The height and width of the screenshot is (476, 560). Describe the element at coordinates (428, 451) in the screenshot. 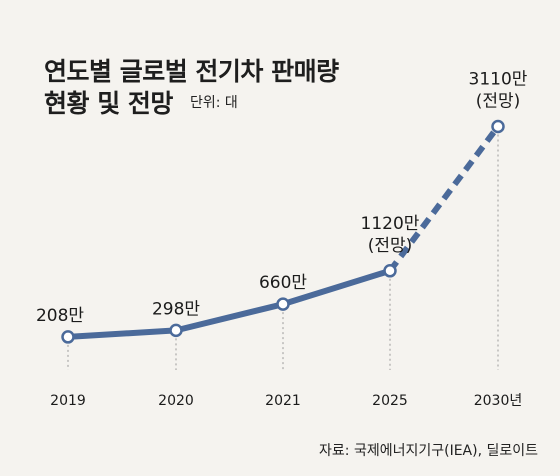

I see `source-note: 자료: 국제에너지기구(IEA), 딜로이트` at that location.